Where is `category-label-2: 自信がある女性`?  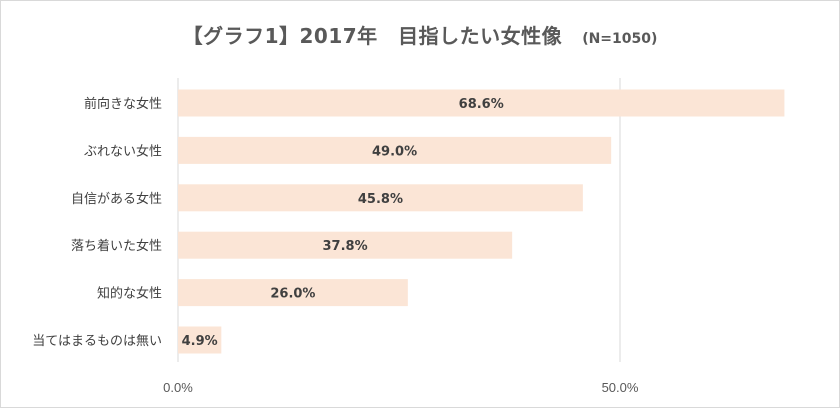
category-label-2: 自信がある女性 is located at coordinates (116, 199).